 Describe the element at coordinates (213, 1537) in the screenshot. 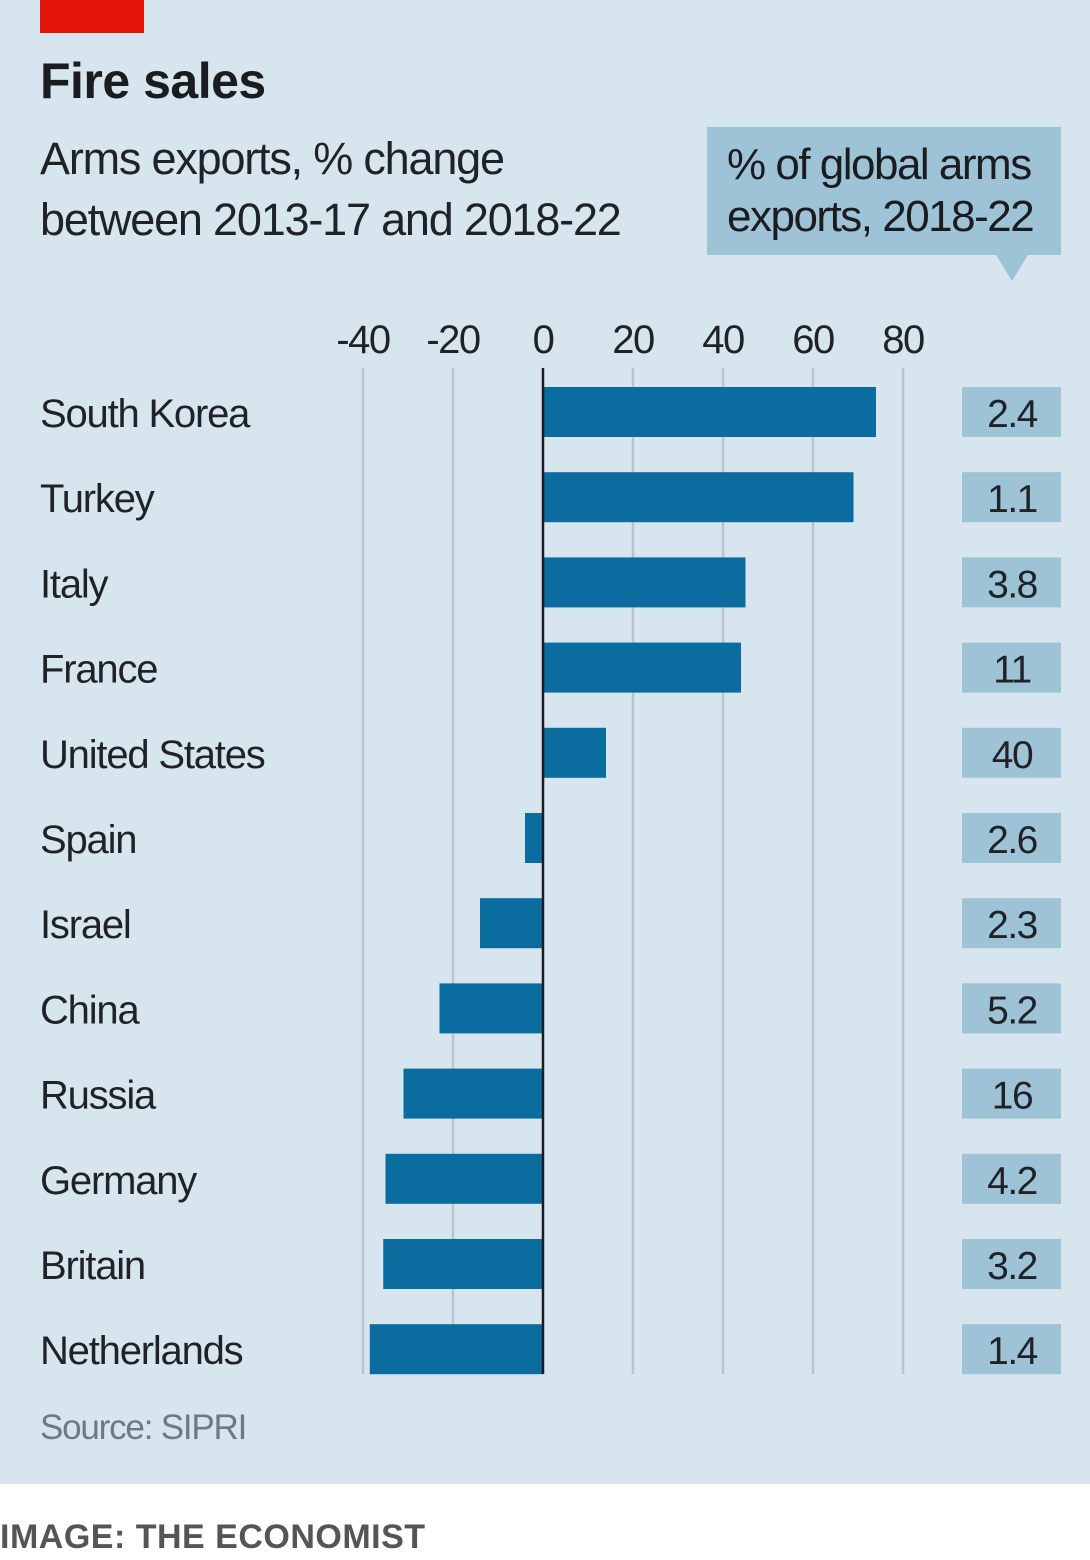

I see `image-credit: IMAGE: THE ECONOMIST` at that location.